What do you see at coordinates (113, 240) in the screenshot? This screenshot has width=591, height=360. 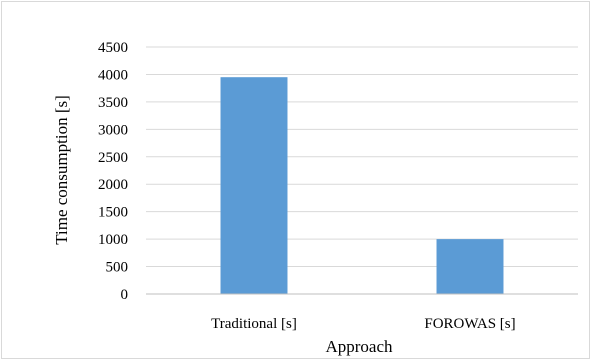 I see `y-tick-label: 1000` at bounding box center [113, 240].